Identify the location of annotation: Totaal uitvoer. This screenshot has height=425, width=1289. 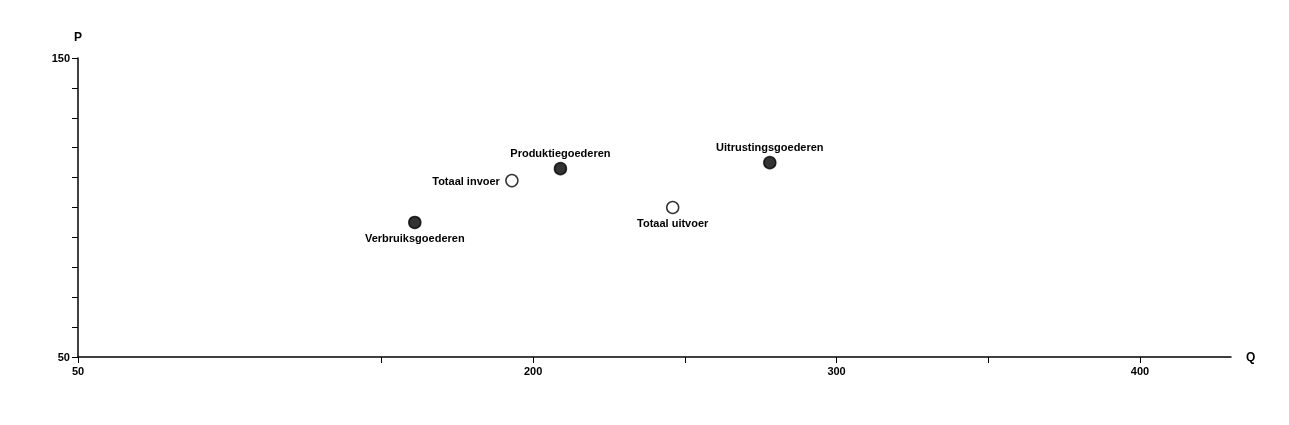
(673, 223).